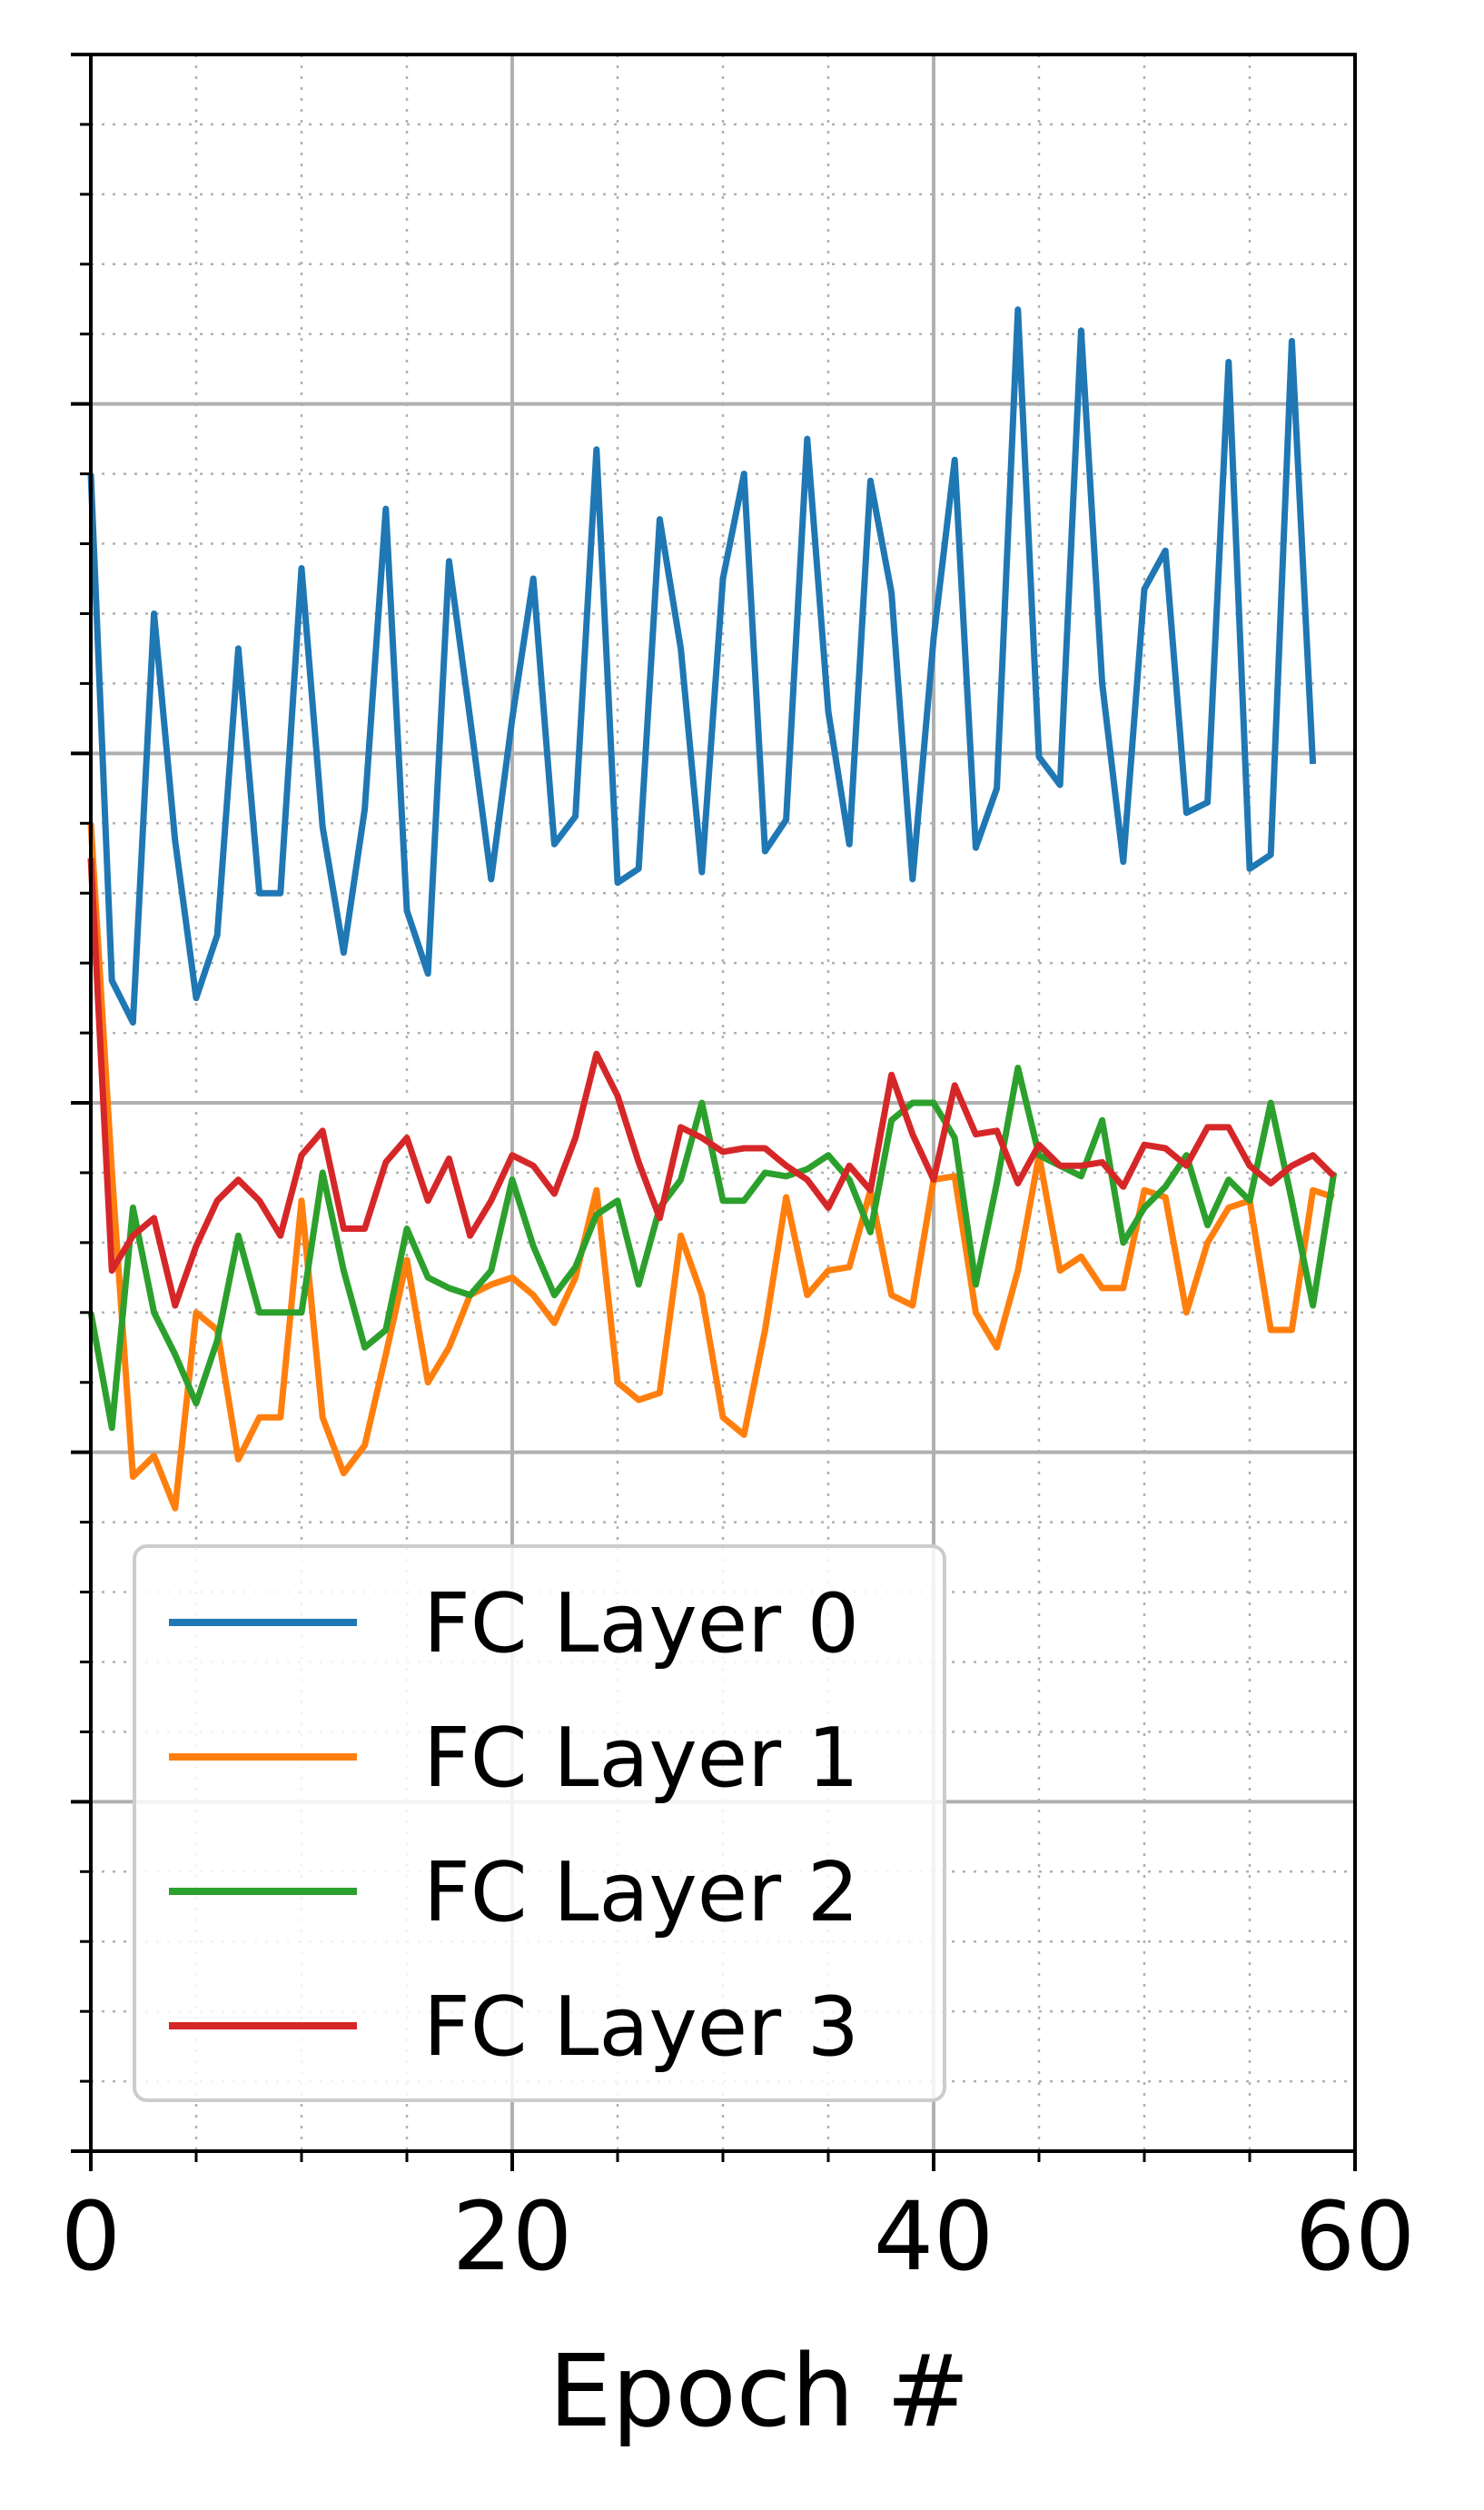 This screenshot has width=1484, height=2510. What do you see at coordinates (641, 1758) in the screenshot?
I see `legend-label: FC Layer 1` at bounding box center [641, 1758].